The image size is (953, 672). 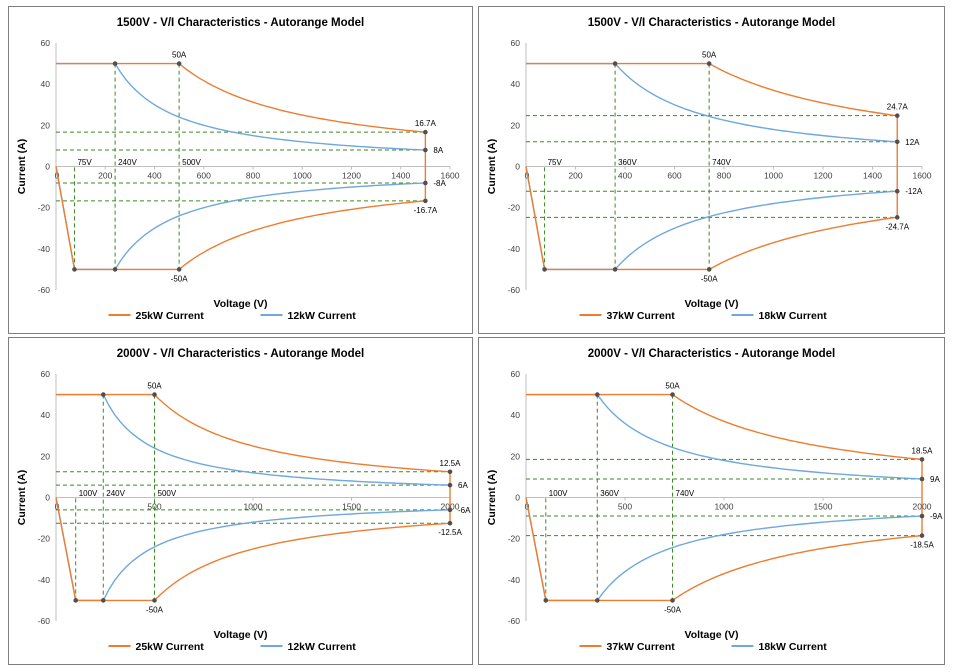 What do you see at coordinates (450, 532) in the screenshot?
I see `annotation-label: -12.5A` at bounding box center [450, 532].